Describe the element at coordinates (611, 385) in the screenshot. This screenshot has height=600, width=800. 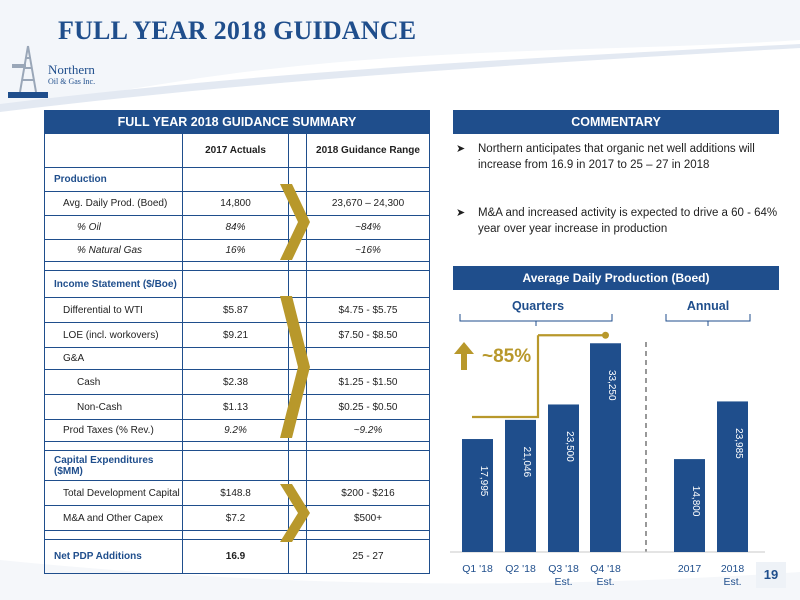
I see `bar-value-label: 33,250` at that location.